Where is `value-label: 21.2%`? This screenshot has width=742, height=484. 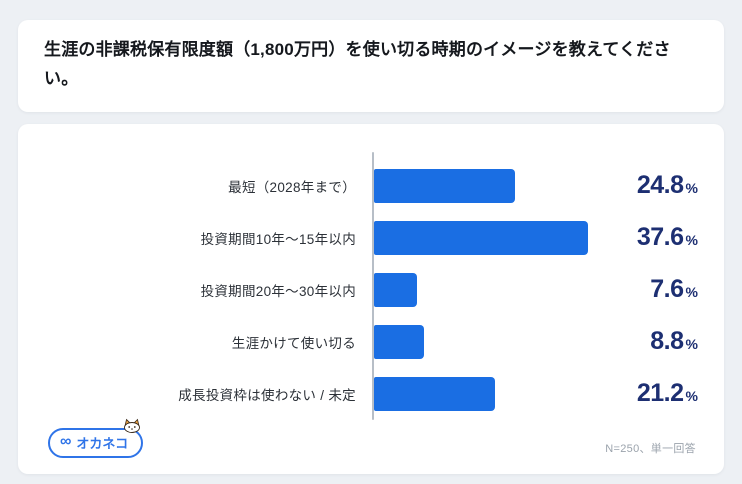
value-label: 21.2% is located at coordinates (644, 393).